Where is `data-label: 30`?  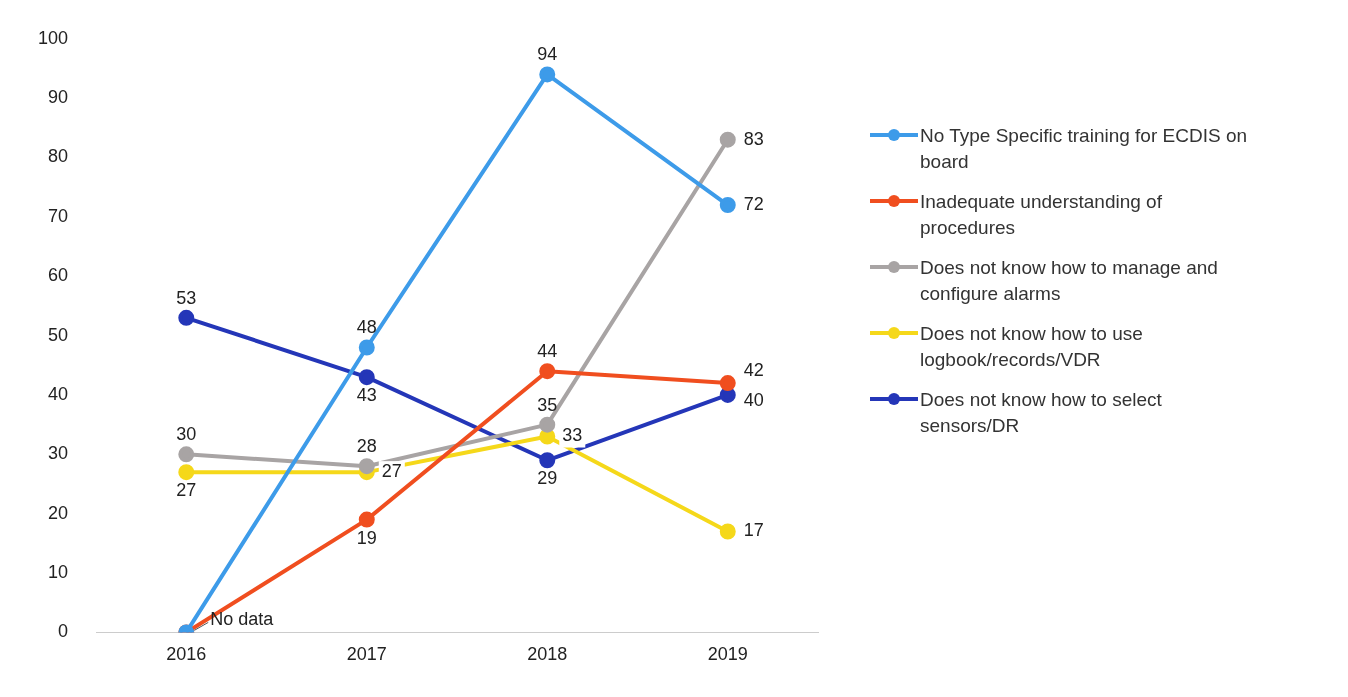 data-label: 30 is located at coordinates (186, 434).